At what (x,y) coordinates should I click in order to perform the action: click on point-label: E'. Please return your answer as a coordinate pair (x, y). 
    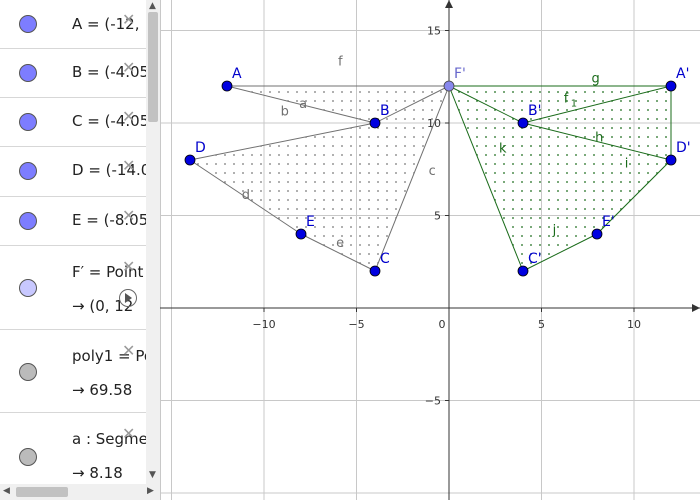
    Looking at the image, I should click on (608, 222).